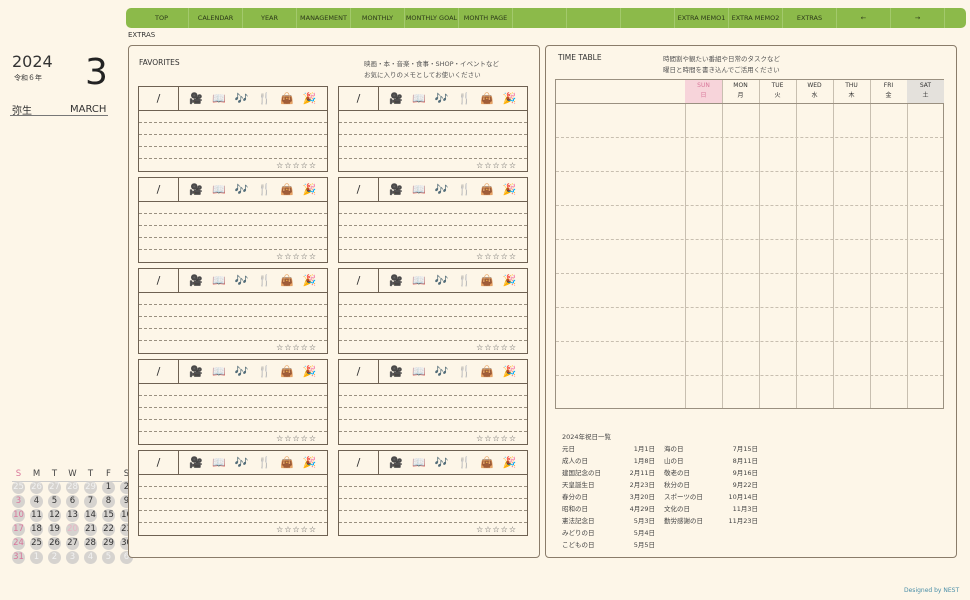 This screenshot has width=970, height=600. Describe the element at coordinates (90, 487) in the screenshot. I see `calendar-day: 29` at that location.